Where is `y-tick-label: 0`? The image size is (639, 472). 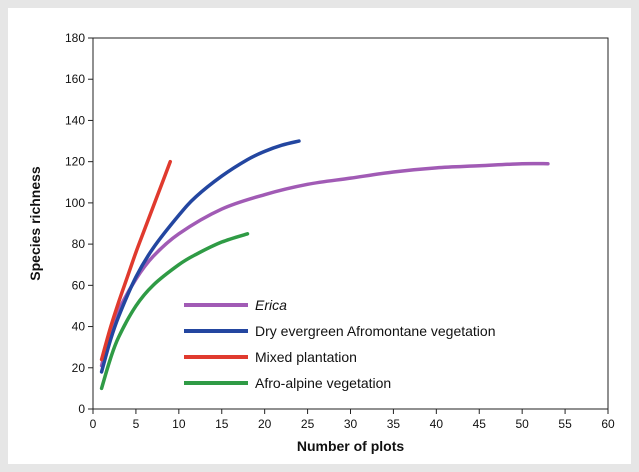 y-tick-label: 0 is located at coordinates (81, 409).